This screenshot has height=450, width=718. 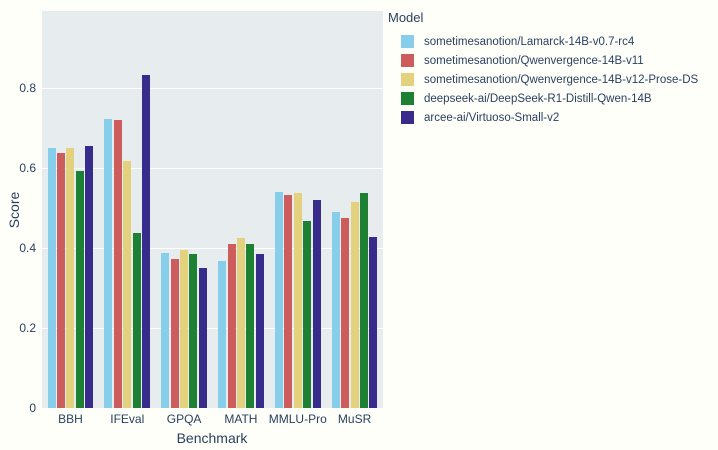 I want to click on x-tick-label: MuSR, so click(x=354, y=419).